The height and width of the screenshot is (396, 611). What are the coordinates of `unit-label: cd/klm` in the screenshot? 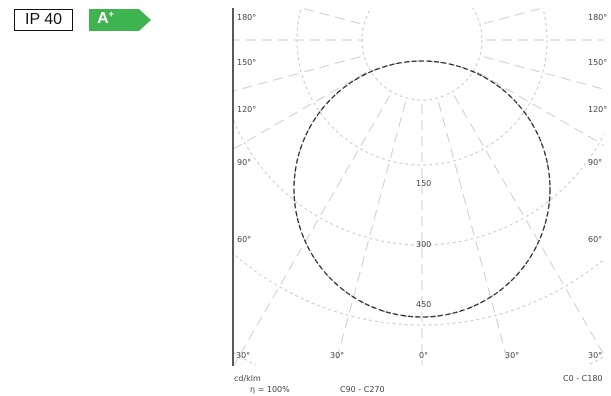 It's located at (247, 378).